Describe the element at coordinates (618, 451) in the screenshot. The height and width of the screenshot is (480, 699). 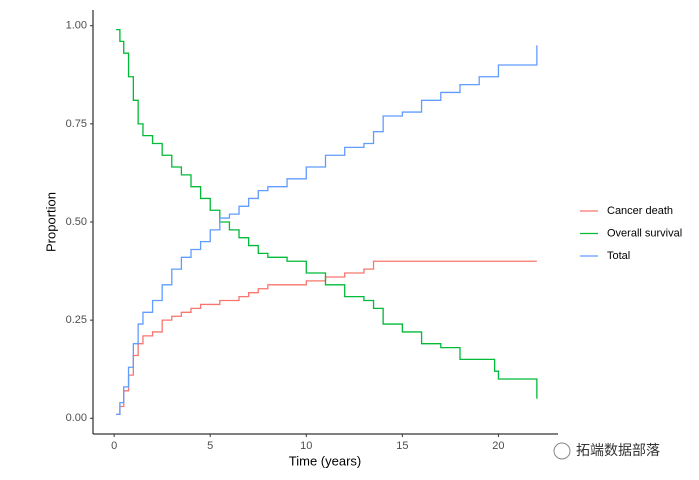
I see `watermark-text: 拓端数据部落` at that location.